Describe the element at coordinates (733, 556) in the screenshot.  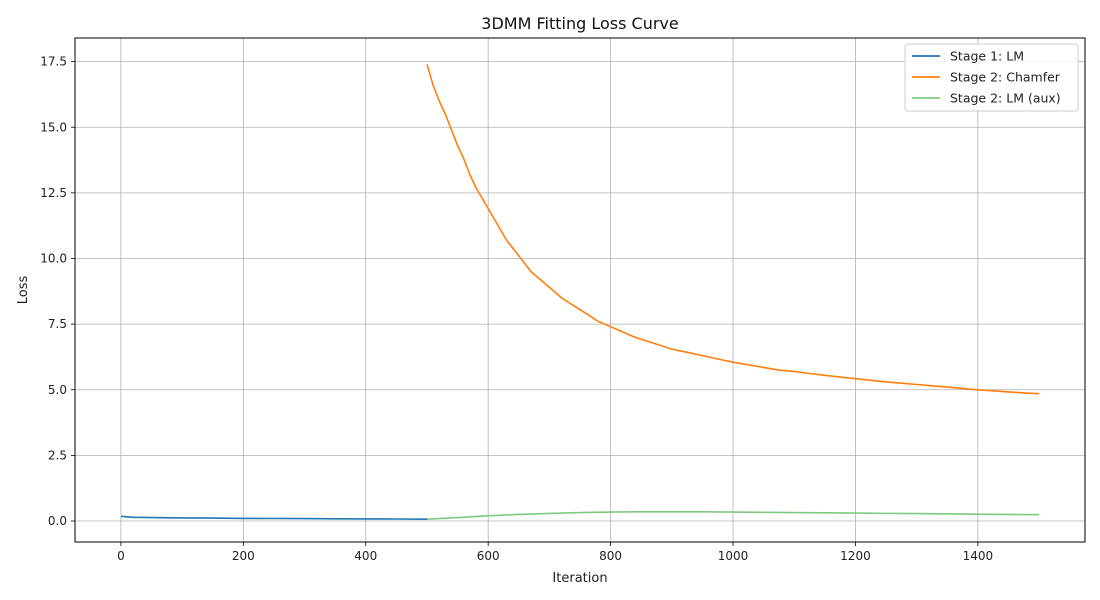
I see `x-tick-label: 1000` at that location.